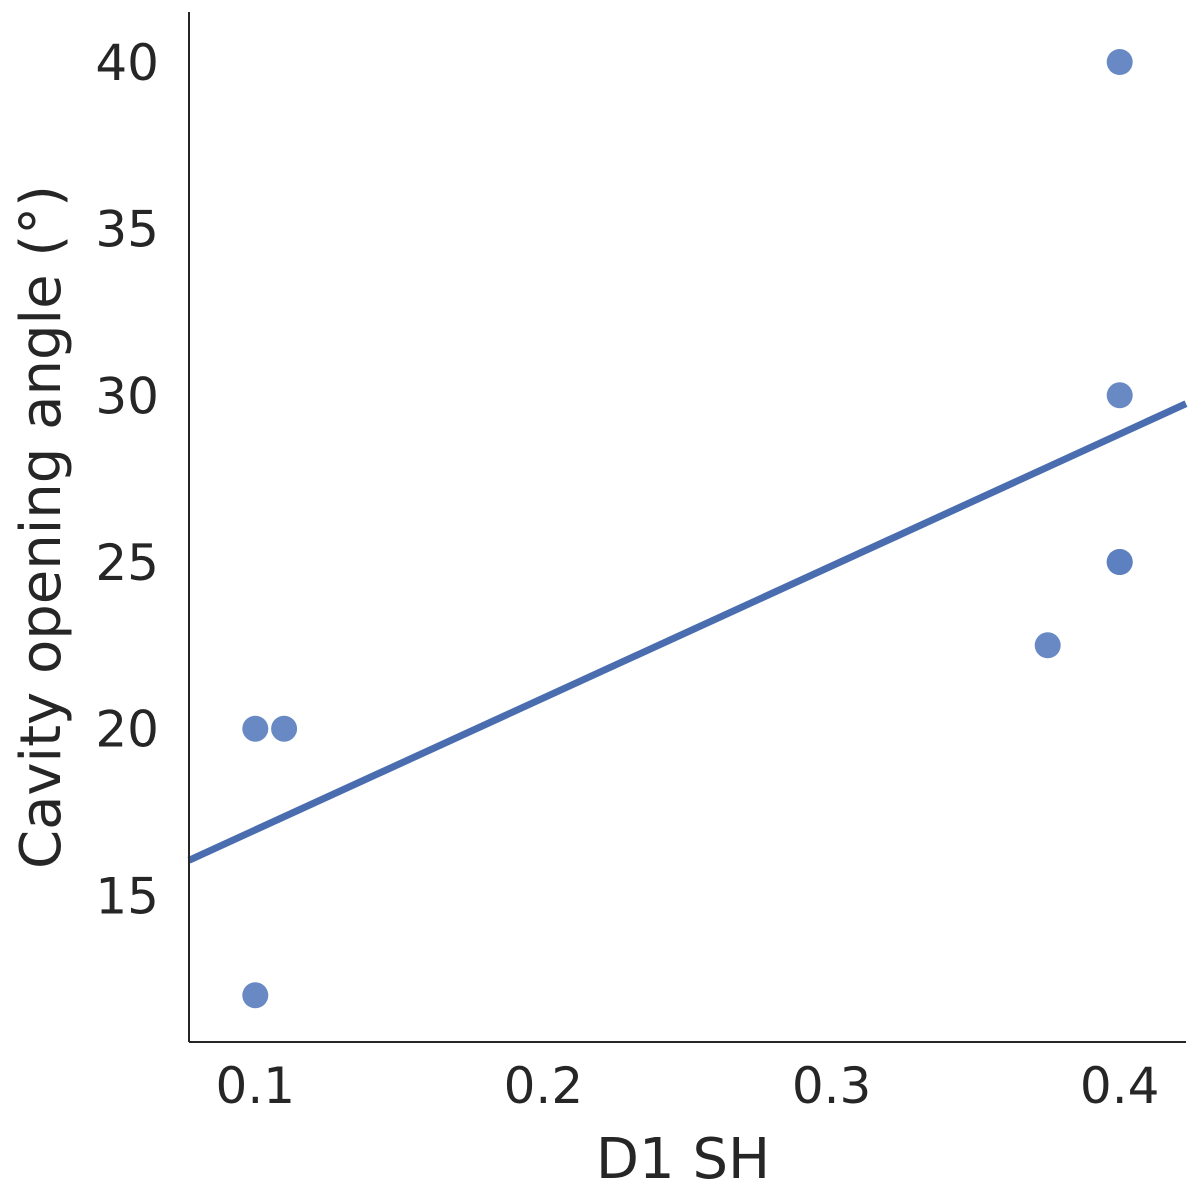 The width and height of the screenshot is (1200, 1190). Describe the element at coordinates (127, 230) in the screenshot. I see `y-tick-label: 35` at that location.